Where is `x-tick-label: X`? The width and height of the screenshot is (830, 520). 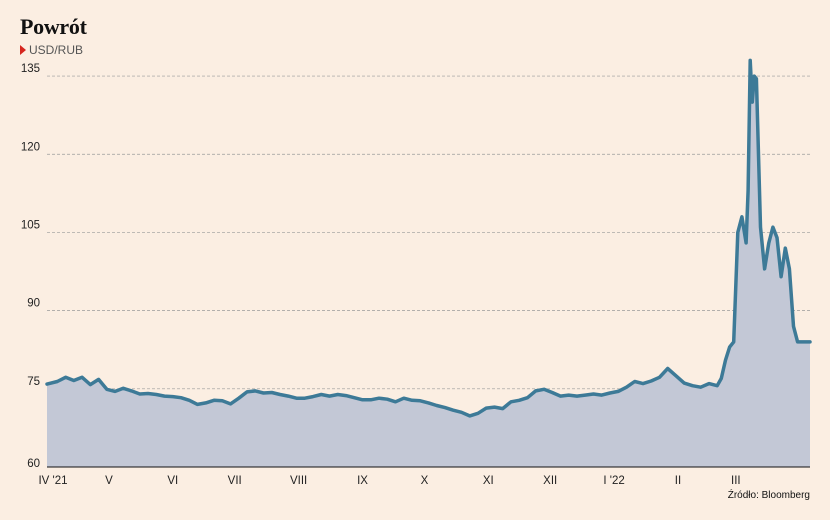
x-tick-label: X is located at coordinates (425, 481).